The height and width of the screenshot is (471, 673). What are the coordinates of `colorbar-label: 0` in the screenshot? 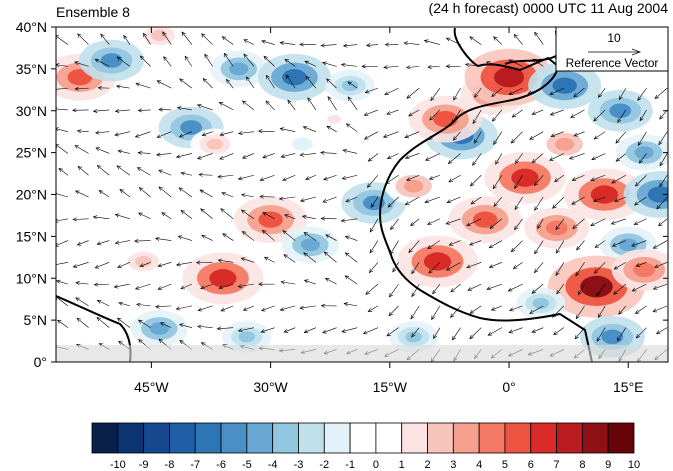 It's located at (376, 465).